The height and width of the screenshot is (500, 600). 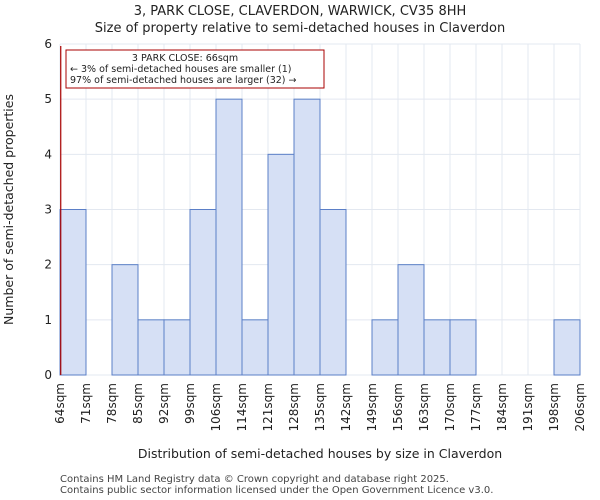 I want to click on x-tick-label: 135sqm, so click(x=320, y=407).